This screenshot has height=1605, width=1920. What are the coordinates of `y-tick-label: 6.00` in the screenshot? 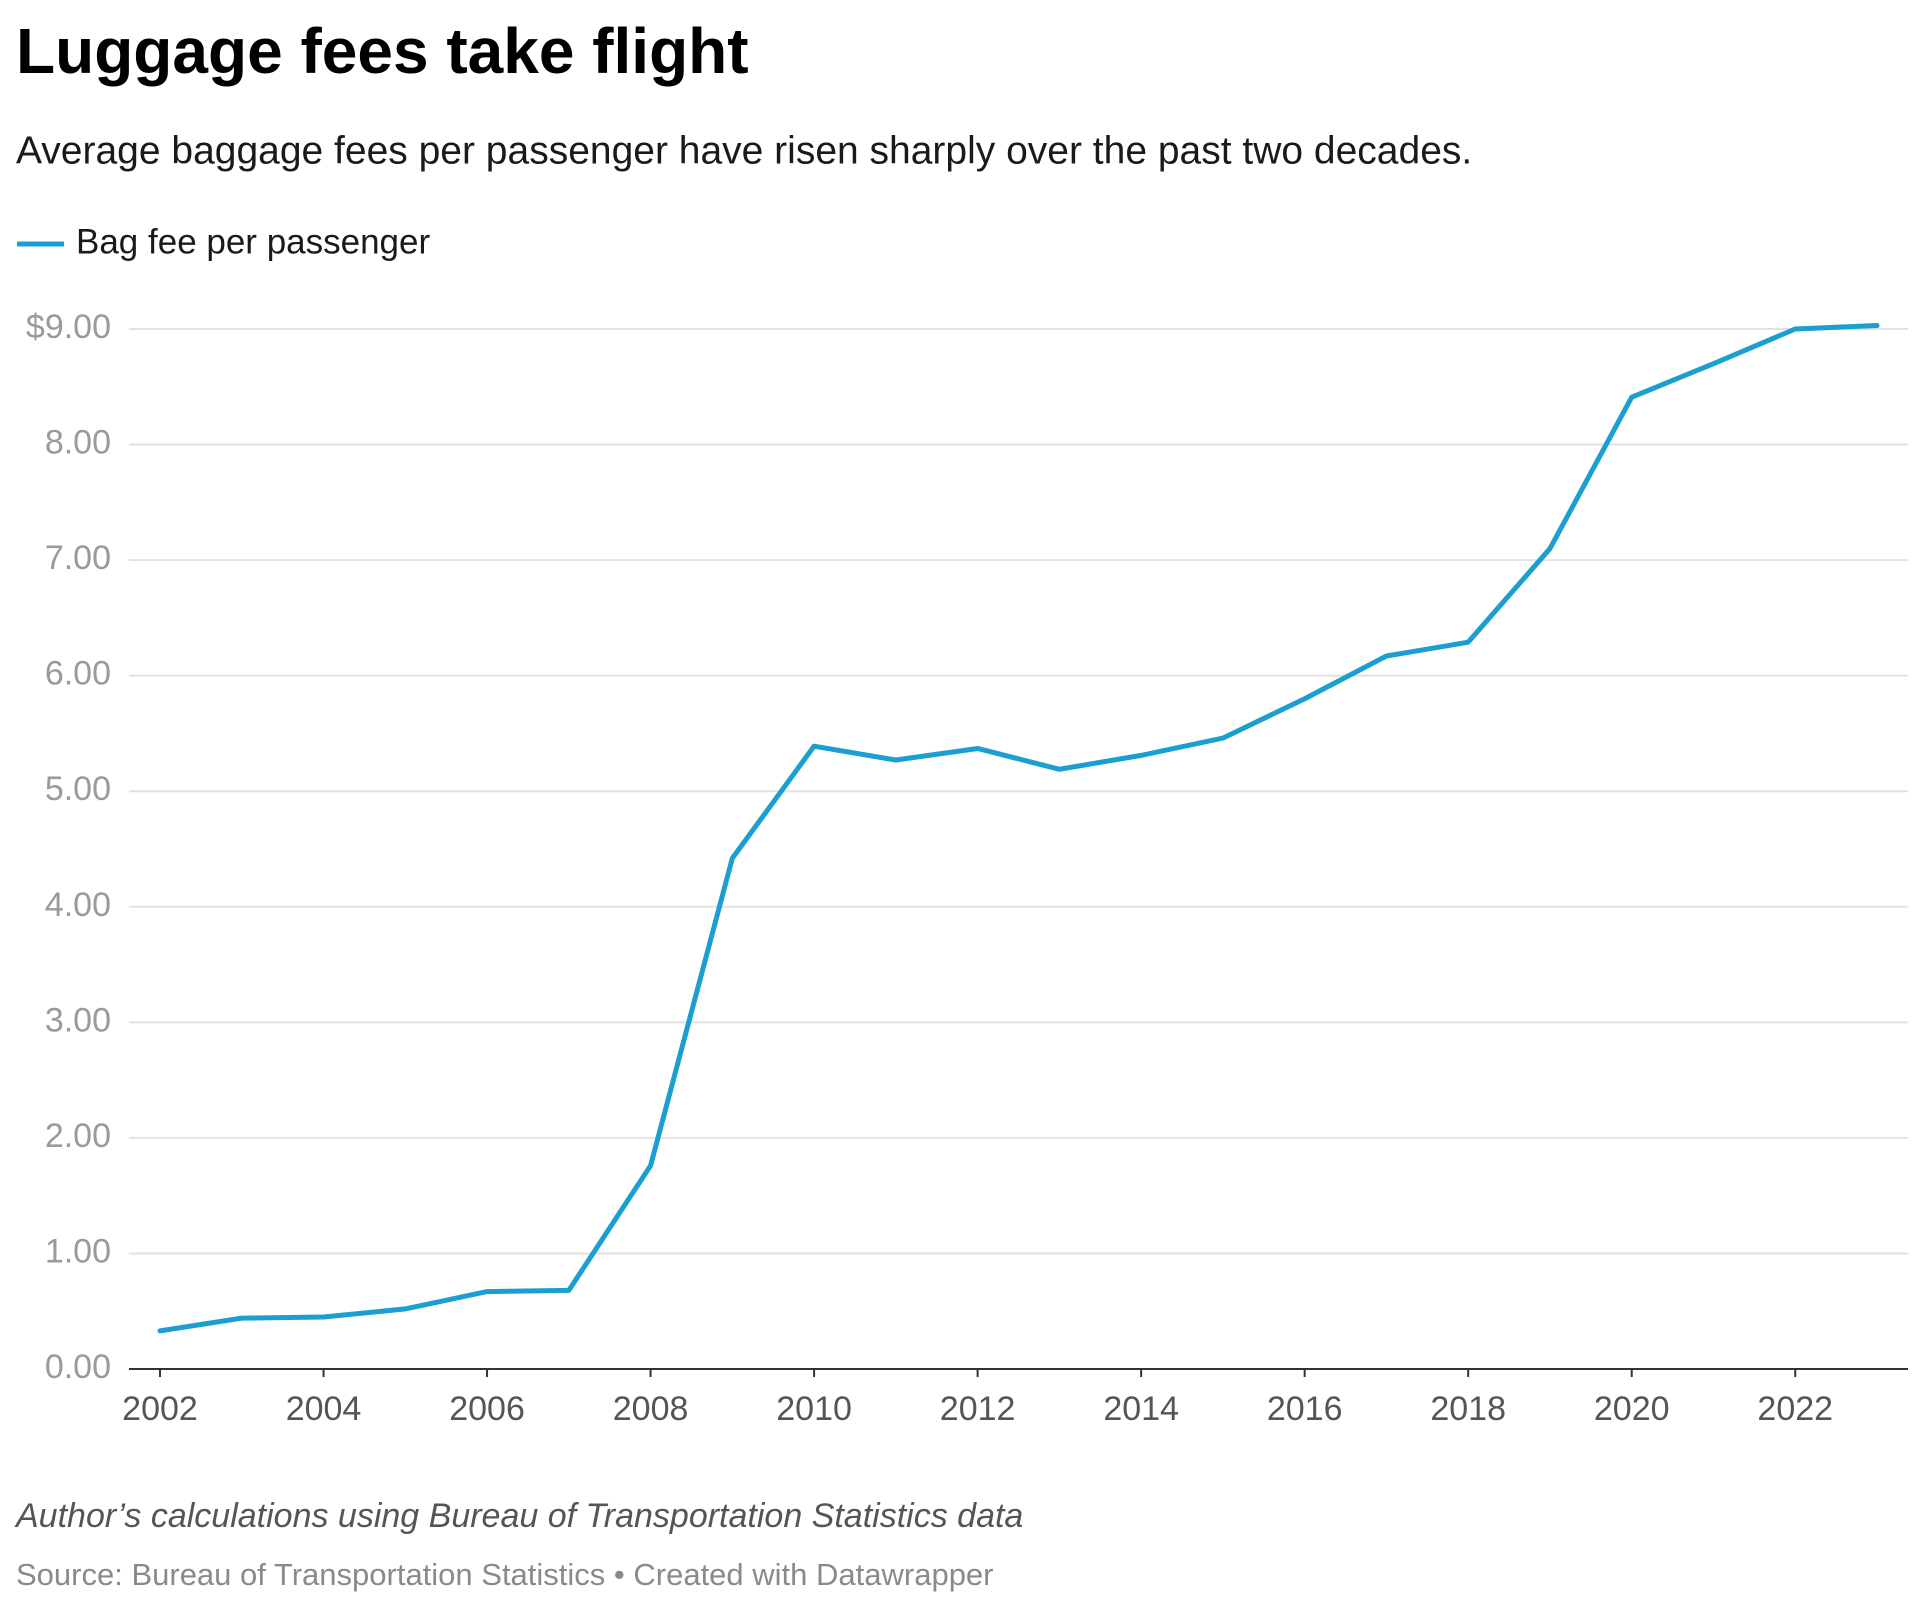 It's located at (78, 674).